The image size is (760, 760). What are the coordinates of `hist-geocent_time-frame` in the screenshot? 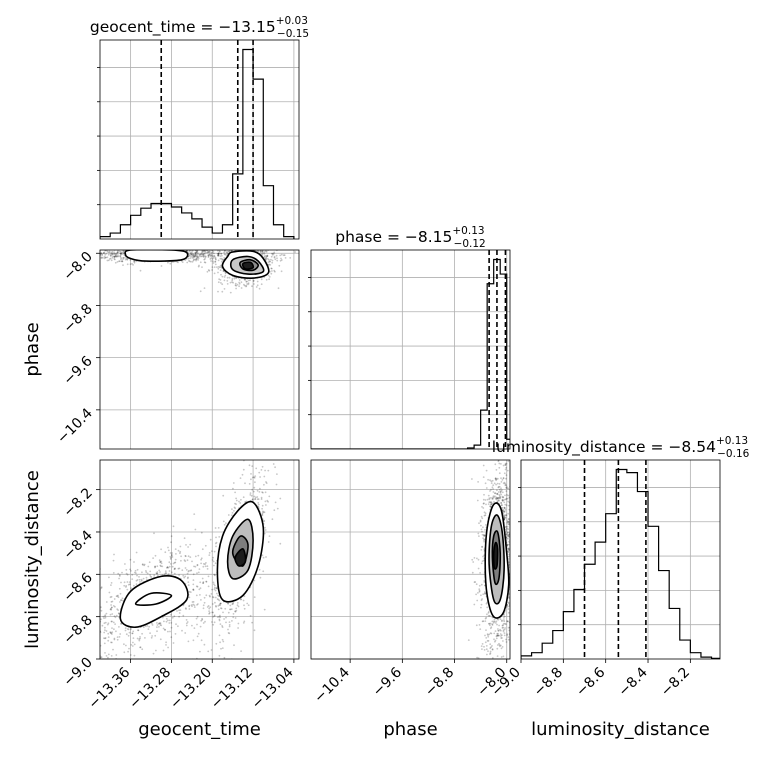 It's located at (199, 139).